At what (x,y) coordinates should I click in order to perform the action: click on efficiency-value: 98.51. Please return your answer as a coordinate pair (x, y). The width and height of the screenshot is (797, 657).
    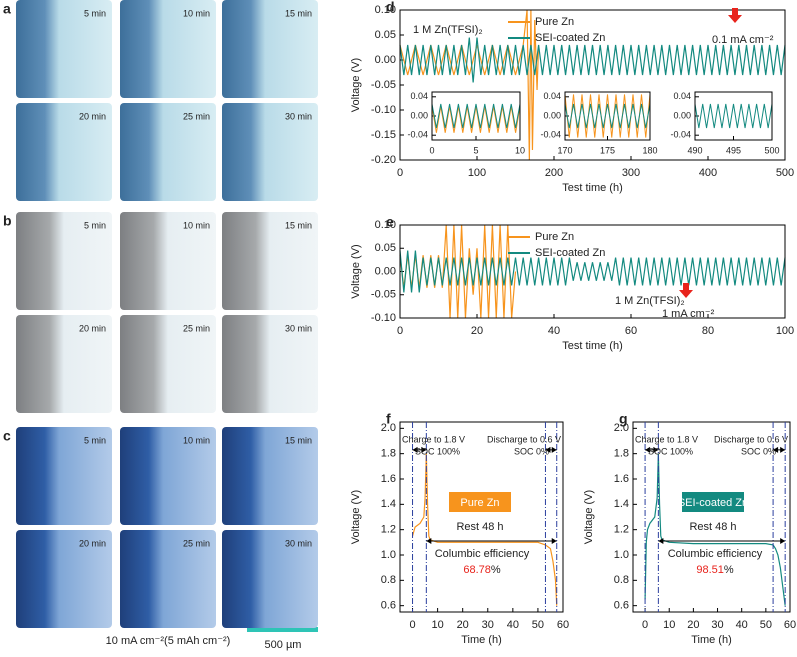
    Looking at the image, I should click on (710, 570).